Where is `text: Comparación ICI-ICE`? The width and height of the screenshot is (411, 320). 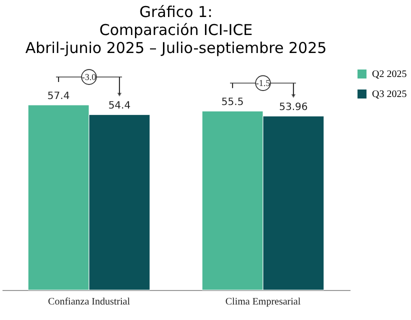
text: Comparación ICI-ICE is located at coordinates (176, 29).